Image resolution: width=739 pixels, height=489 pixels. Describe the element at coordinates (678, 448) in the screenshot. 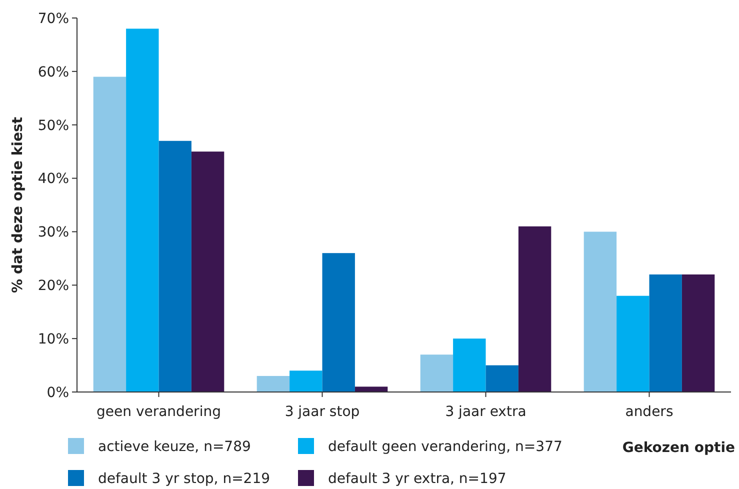

I see `x-axis-title: Gekozen optie` at that location.